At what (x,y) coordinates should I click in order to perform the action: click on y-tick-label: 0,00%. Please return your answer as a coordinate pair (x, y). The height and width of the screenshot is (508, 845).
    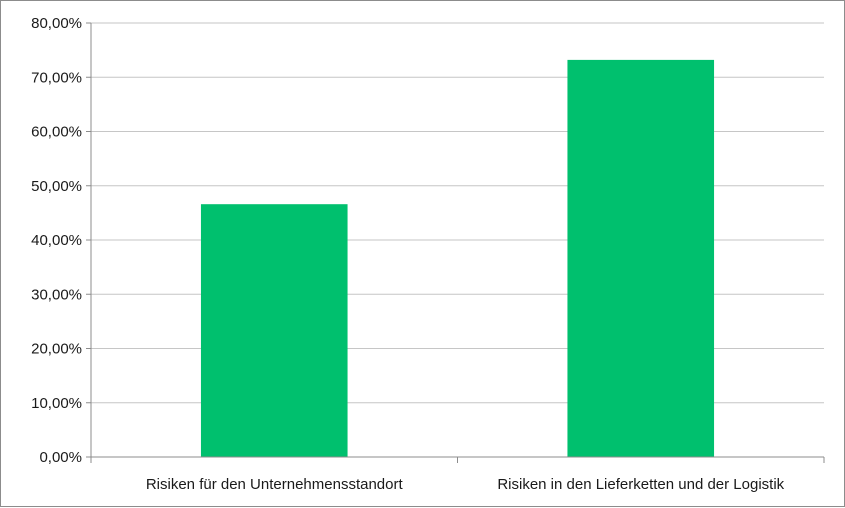
    Looking at the image, I should click on (60, 457).